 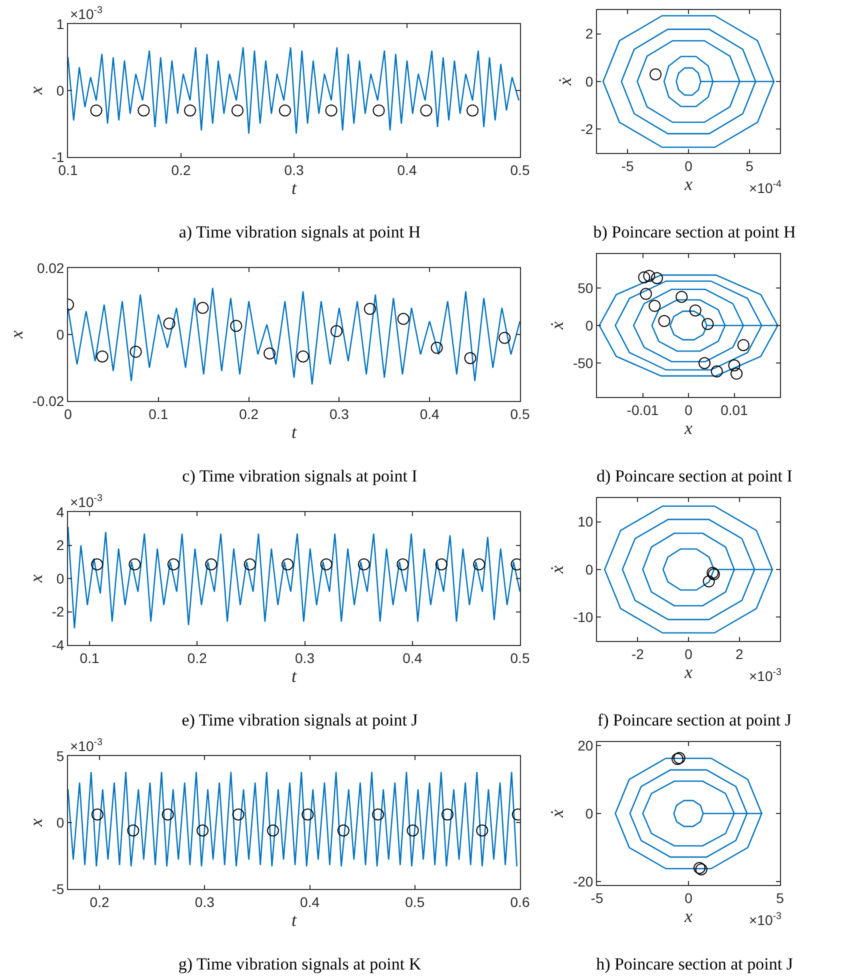 What do you see at coordinates (694, 232) in the screenshot?
I see `text: b) Poincare section at point H` at bounding box center [694, 232].